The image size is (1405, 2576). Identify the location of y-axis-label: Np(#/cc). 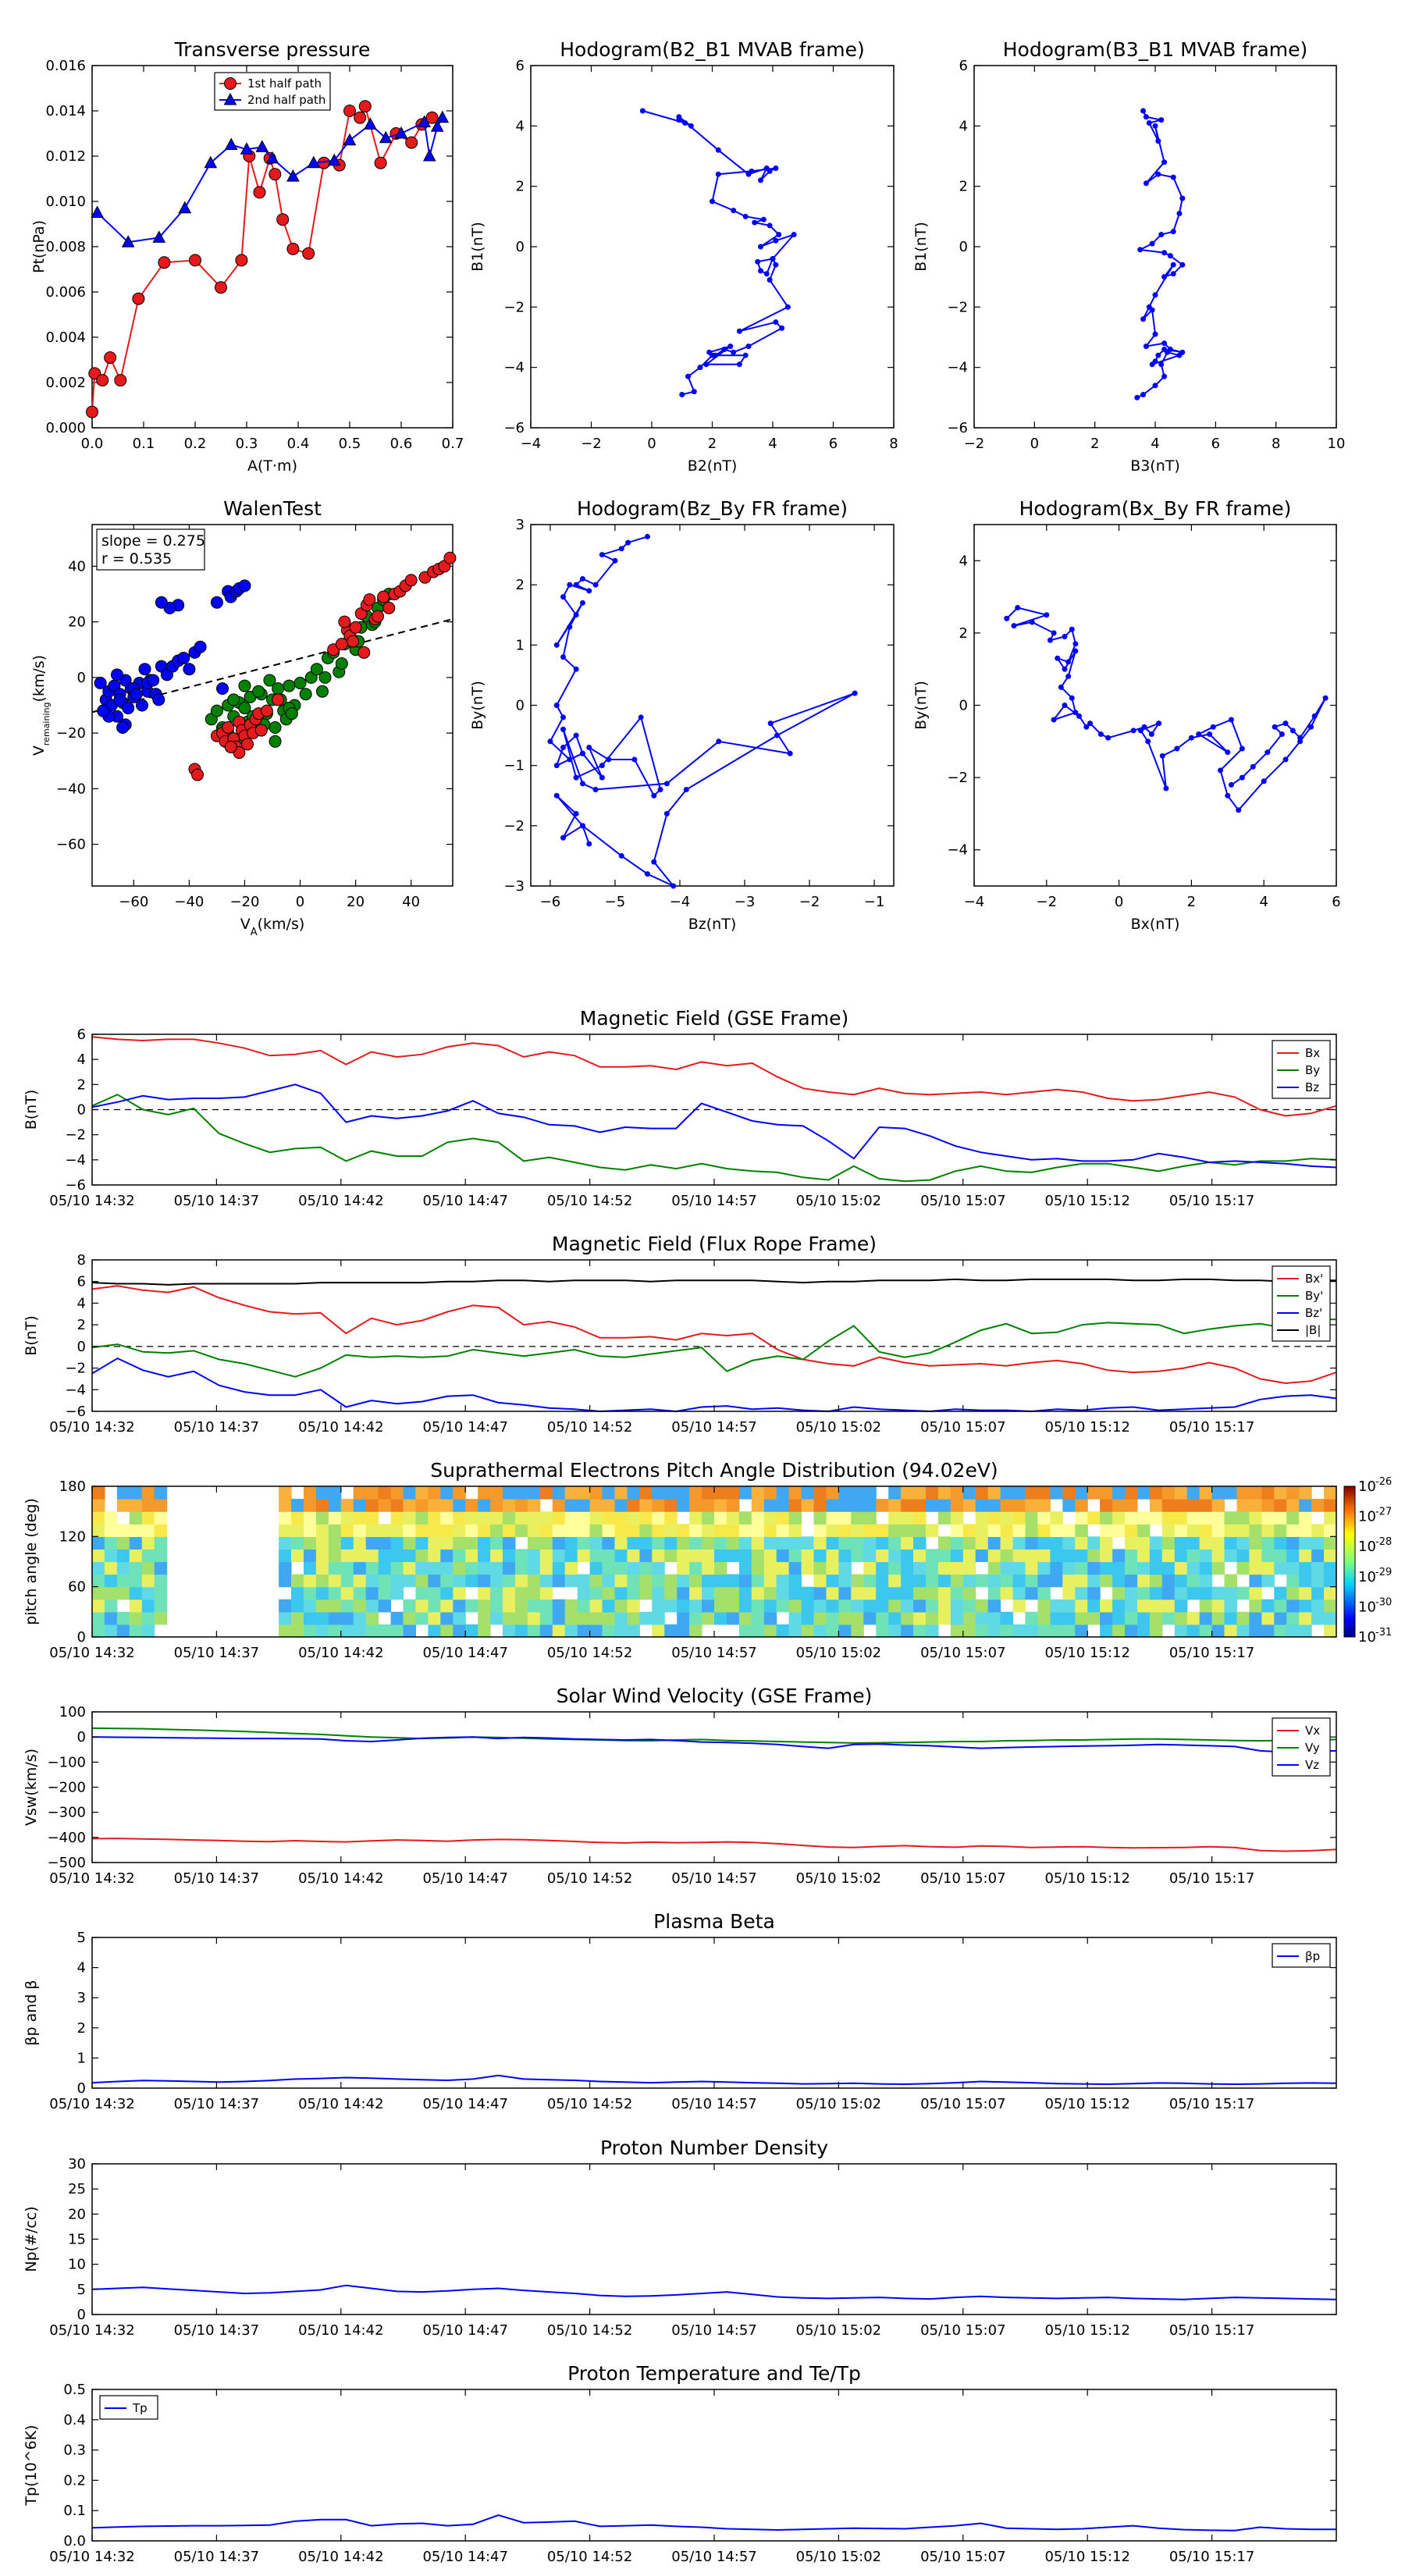
(32, 2239).